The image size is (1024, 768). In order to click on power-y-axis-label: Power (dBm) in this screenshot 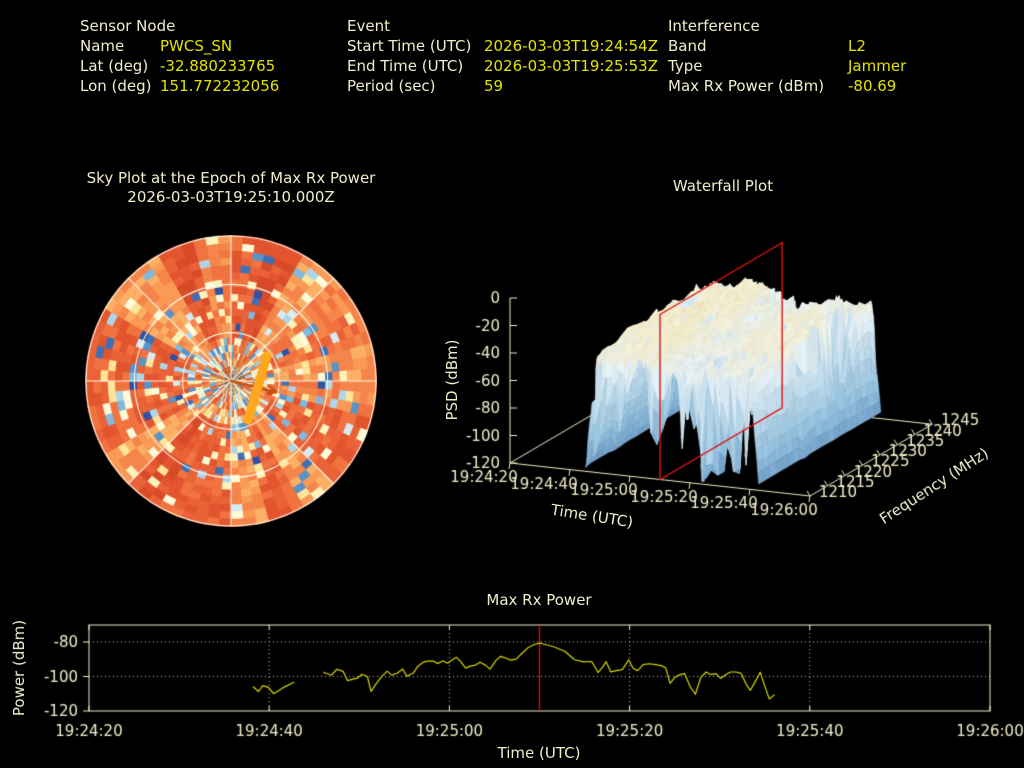, I will do `click(19, 668)`.